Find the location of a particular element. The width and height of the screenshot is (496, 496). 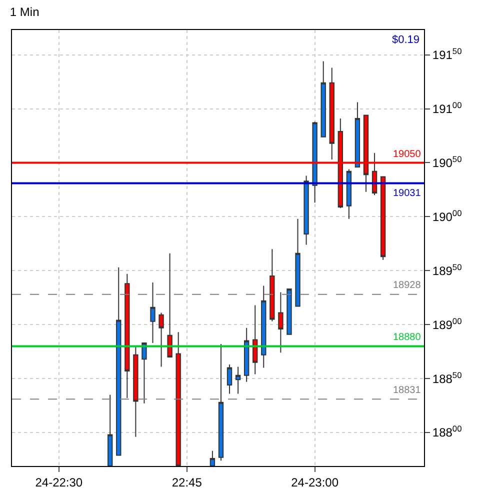

y-tick-label: 190$^{00}$ is located at coordinates (447, 216).